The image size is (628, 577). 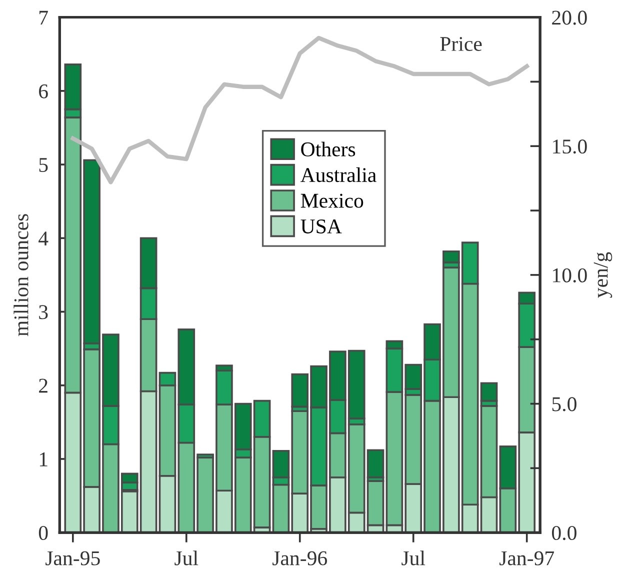 What do you see at coordinates (21, 275) in the screenshot?
I see `y-axis-title: million ounces` at bounding box center [21, 275].